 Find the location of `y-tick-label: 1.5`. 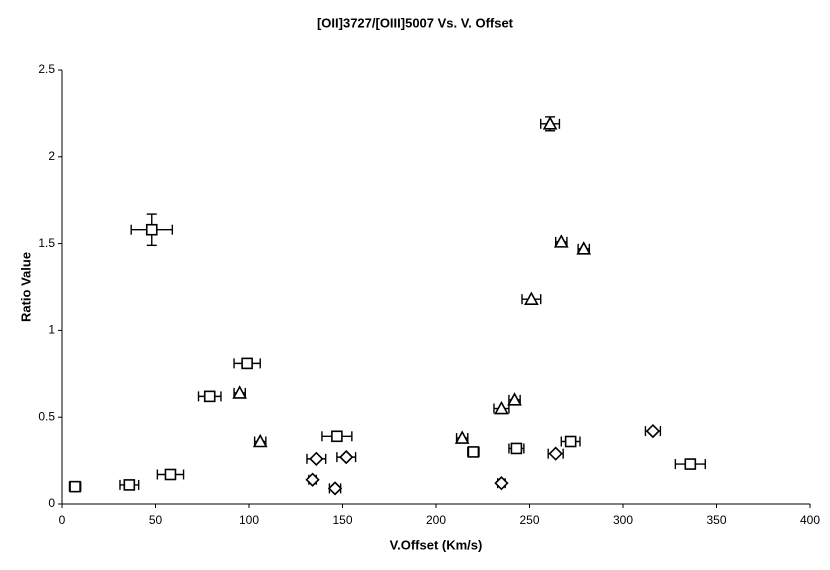

y-tick-label: 1.5 is located at coordinates (46, 243).